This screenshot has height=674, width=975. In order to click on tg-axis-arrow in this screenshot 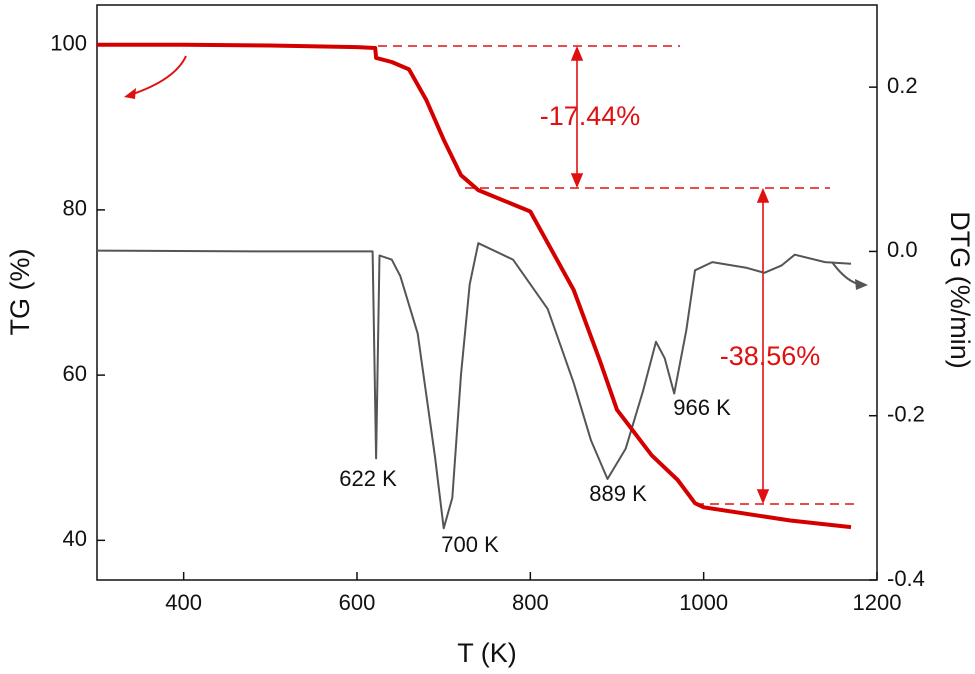, I will do `click(158, 75)`.